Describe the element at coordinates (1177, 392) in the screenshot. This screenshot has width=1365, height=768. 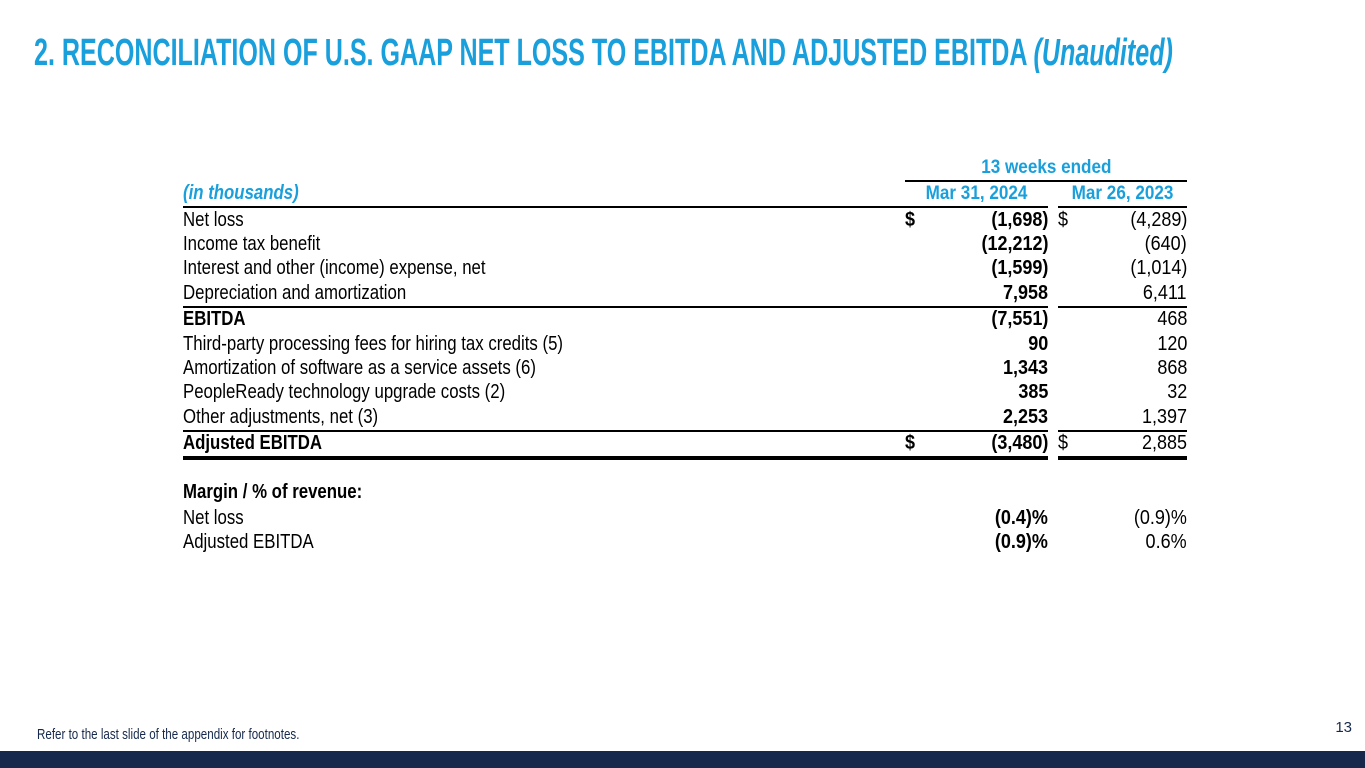
I see `value-2023: 32` at that location.